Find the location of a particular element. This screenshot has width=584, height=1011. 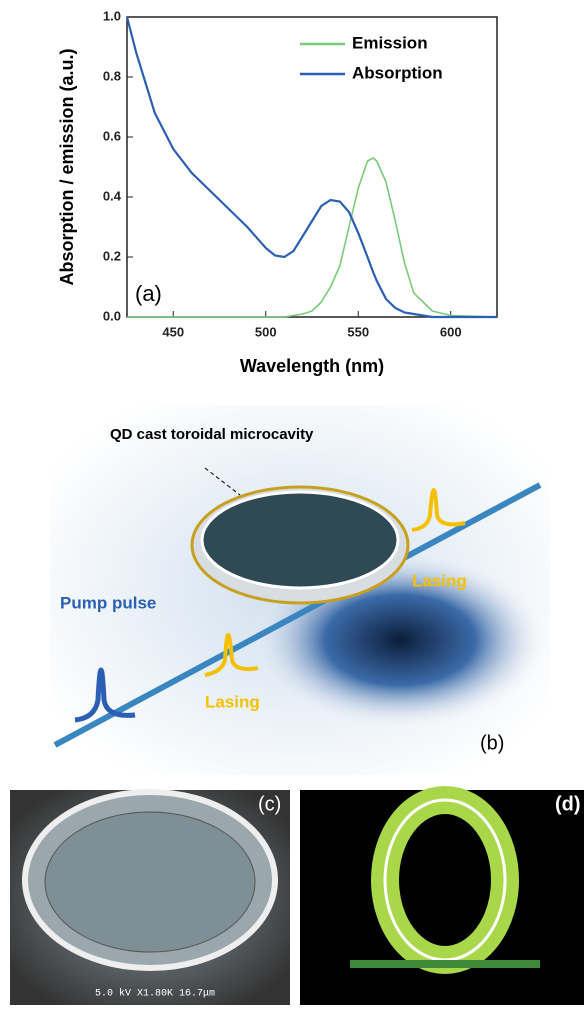

x-tick-label: 450 is located at coordinates (173, 331).